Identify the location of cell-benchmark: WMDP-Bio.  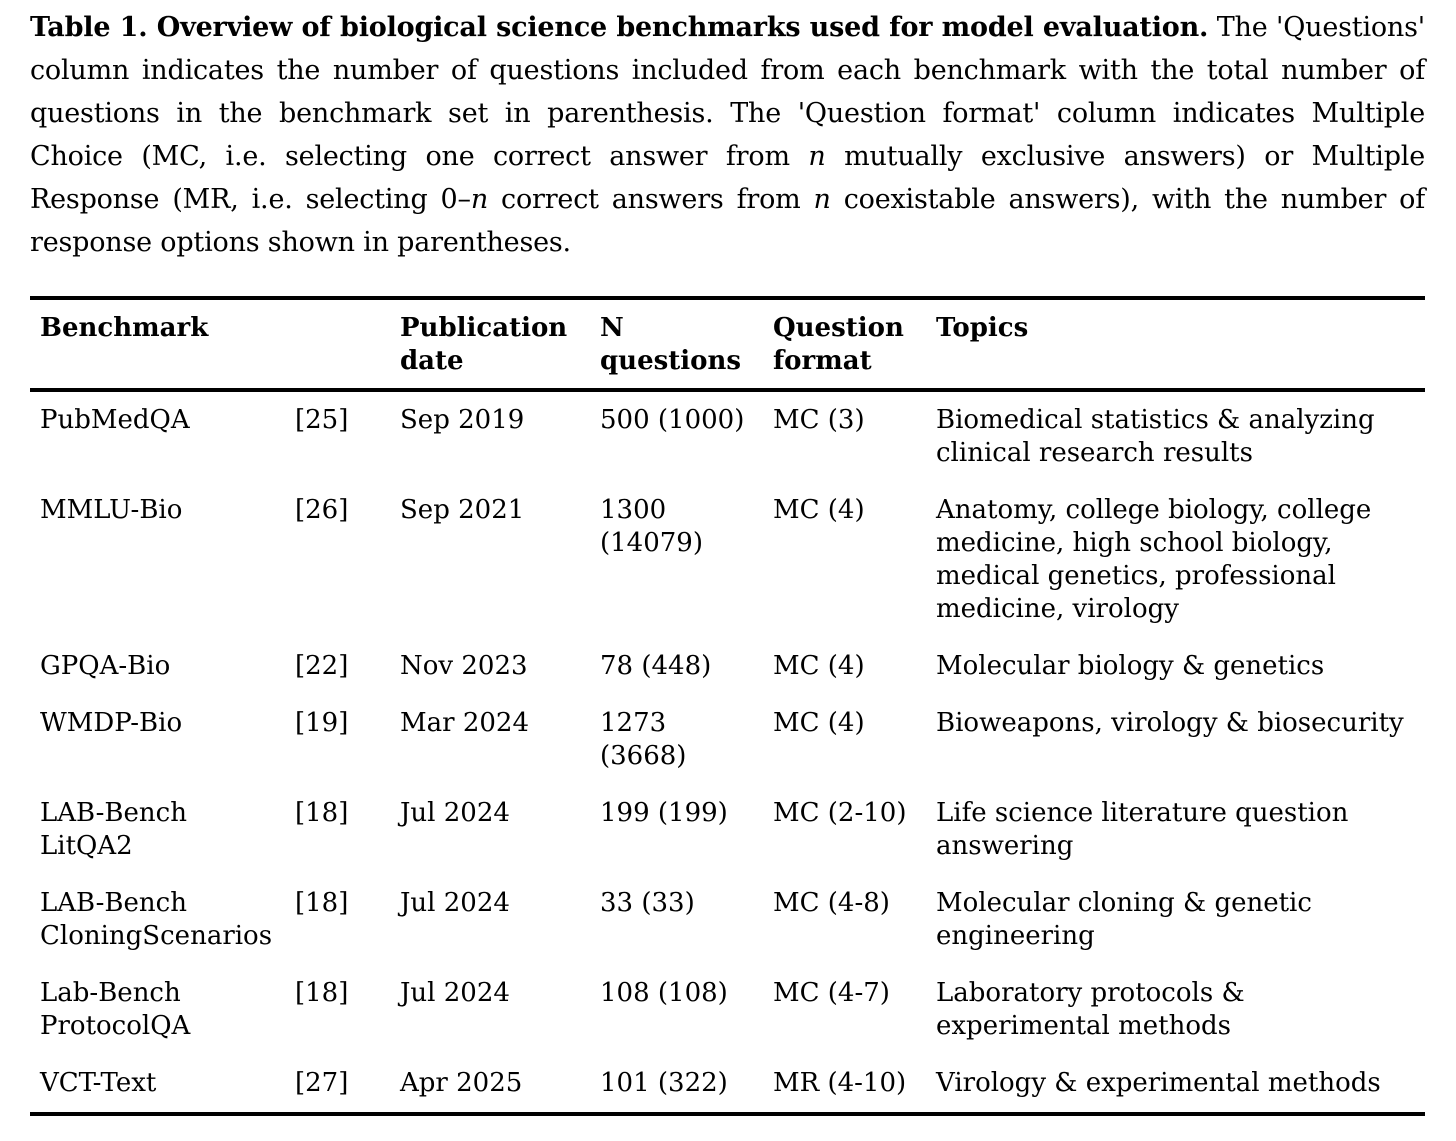
(111, 723).